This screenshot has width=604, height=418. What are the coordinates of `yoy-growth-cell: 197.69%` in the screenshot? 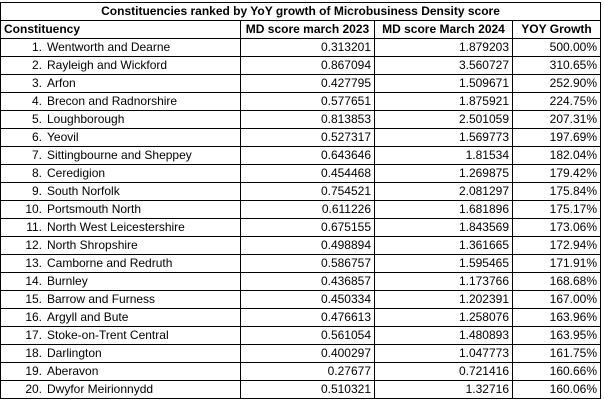 It's located at (556, 137).